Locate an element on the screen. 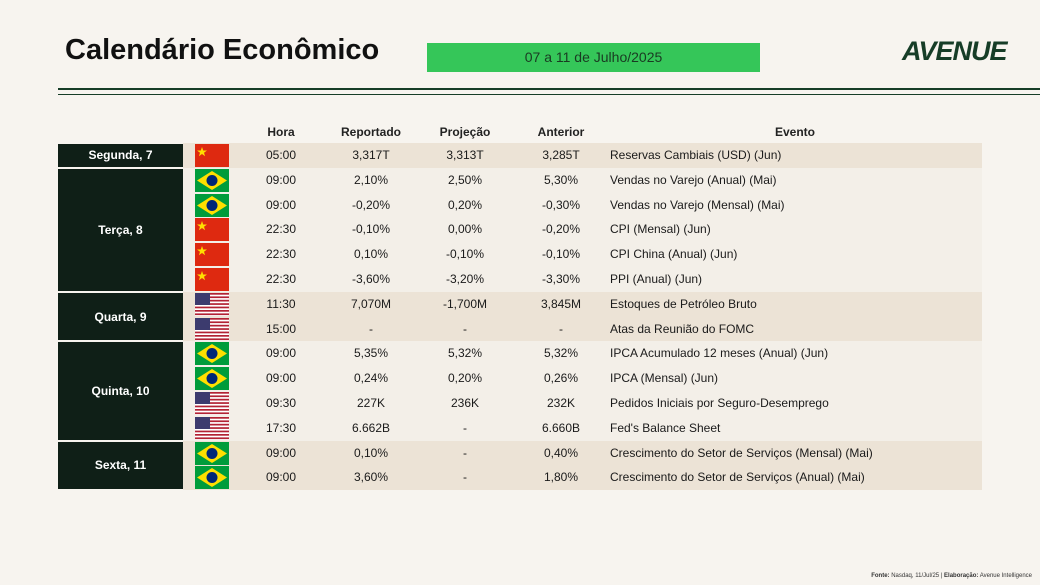  event-name: Vendas no Varejo (Mensal) (Mai) is located at coordinates (697, 204).